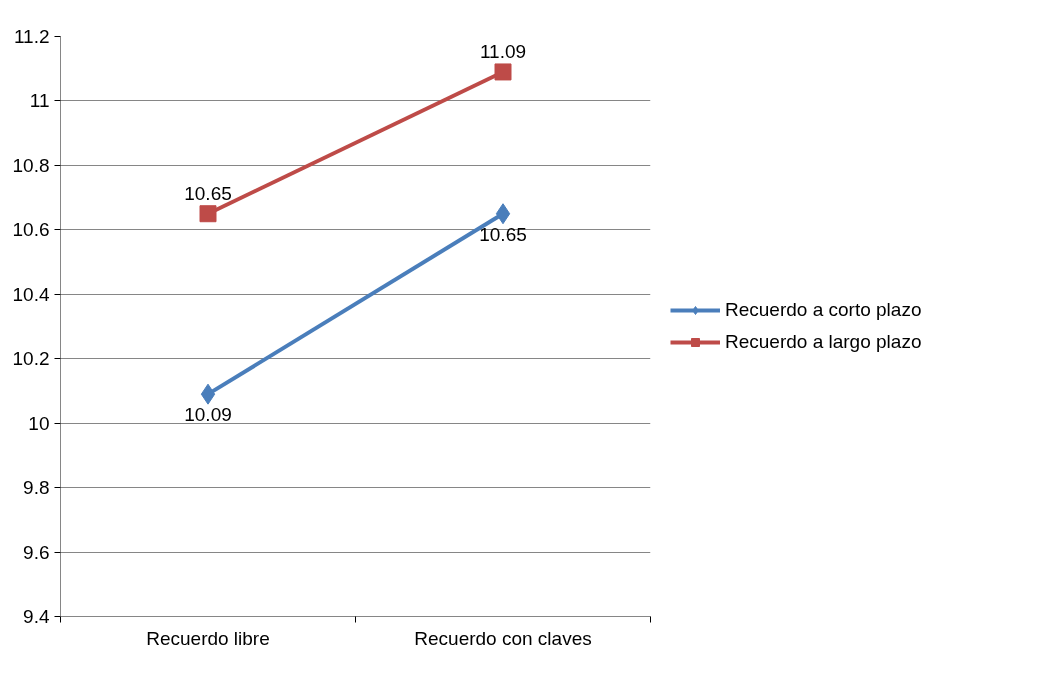 The width and height of the screenshot is (1052, 694). Describe the element at coordinates (208, 638) in the screenshot. I see `x-tick-label: Recuerdo libre` at that location.